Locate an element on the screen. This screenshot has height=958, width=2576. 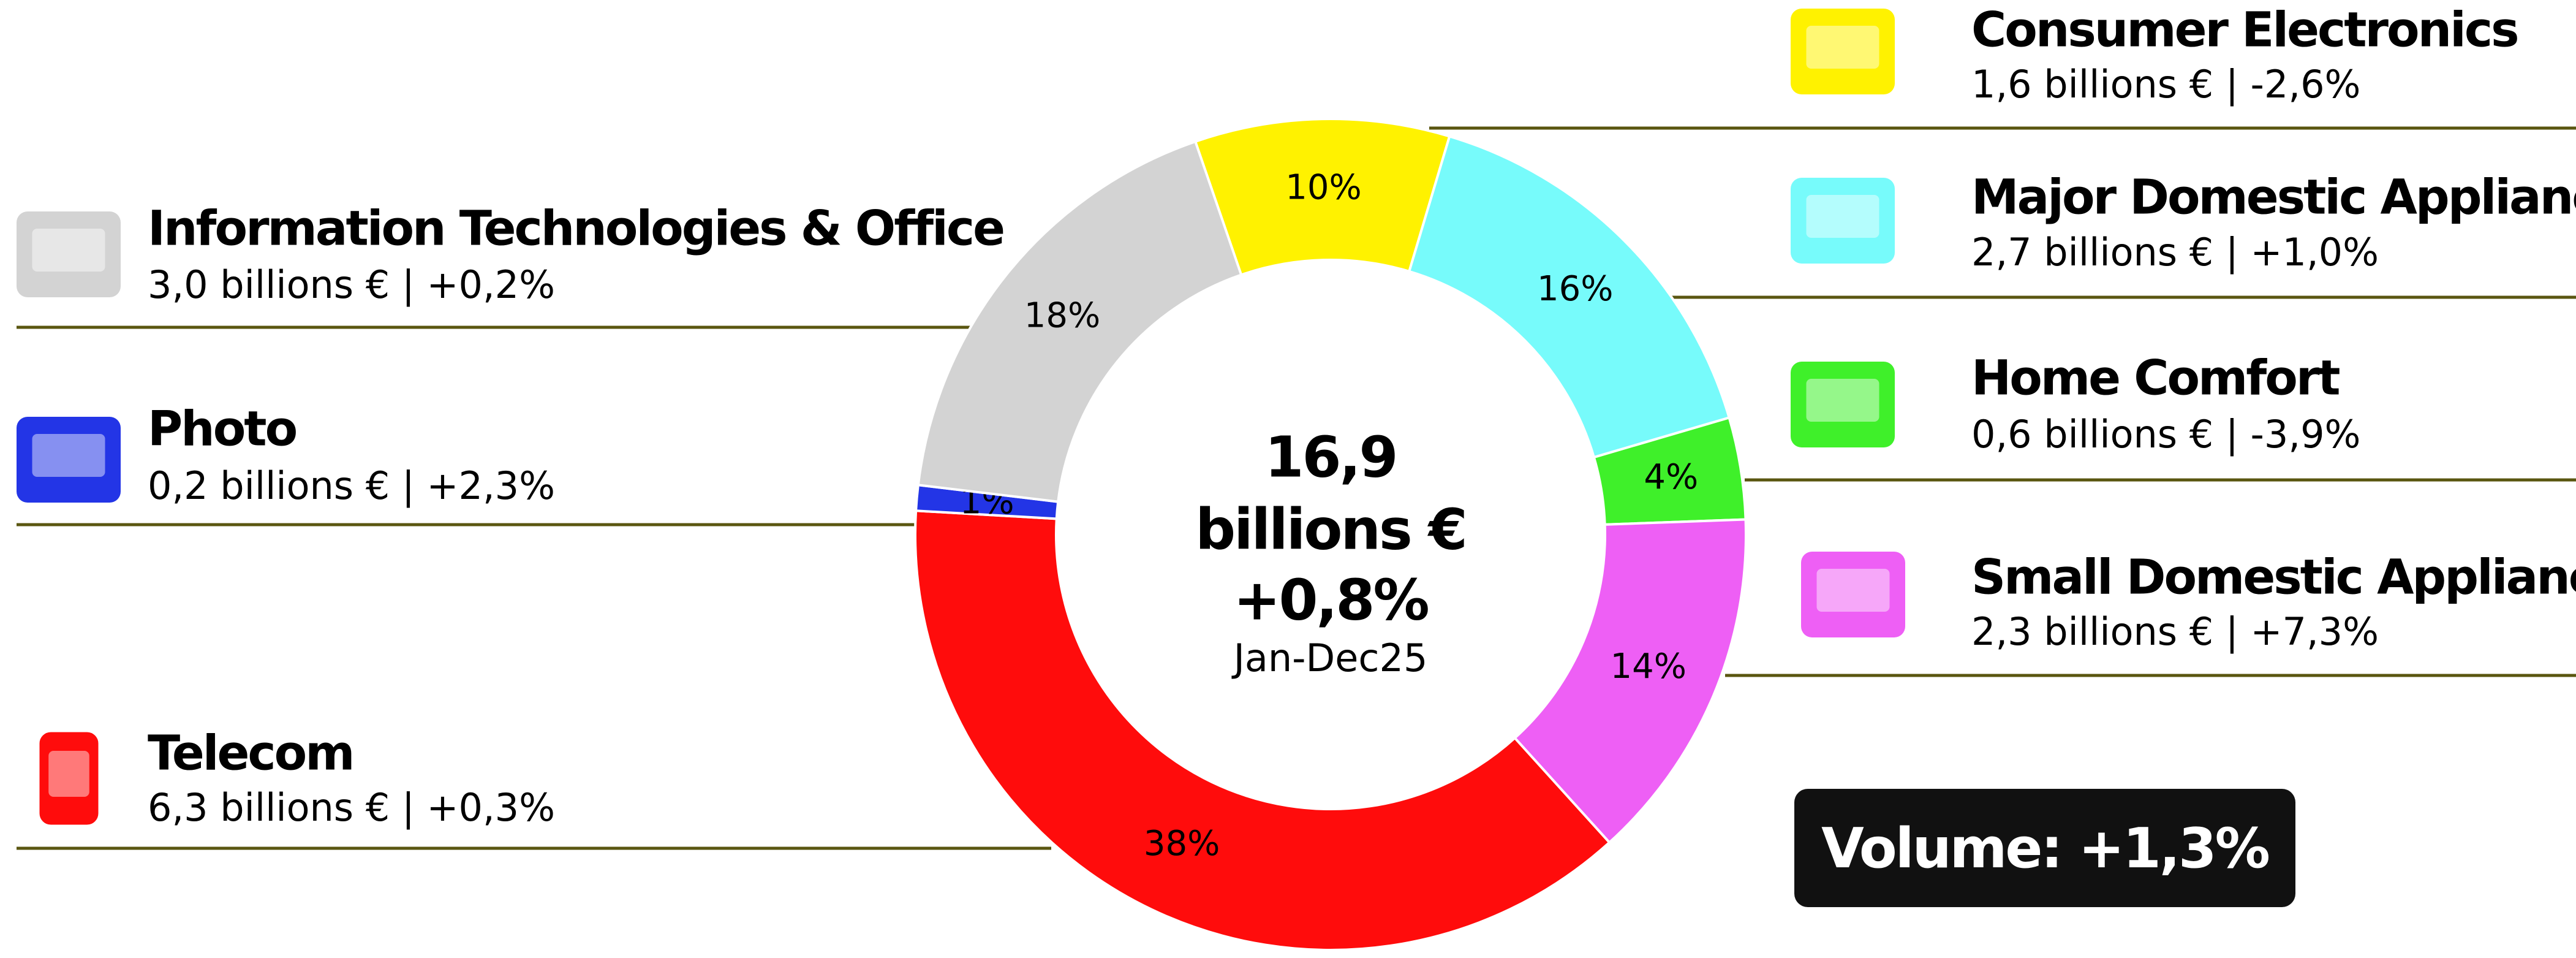
legend-detail: 0,2 billions € | +2,3% is located at coordinates (351, 486).